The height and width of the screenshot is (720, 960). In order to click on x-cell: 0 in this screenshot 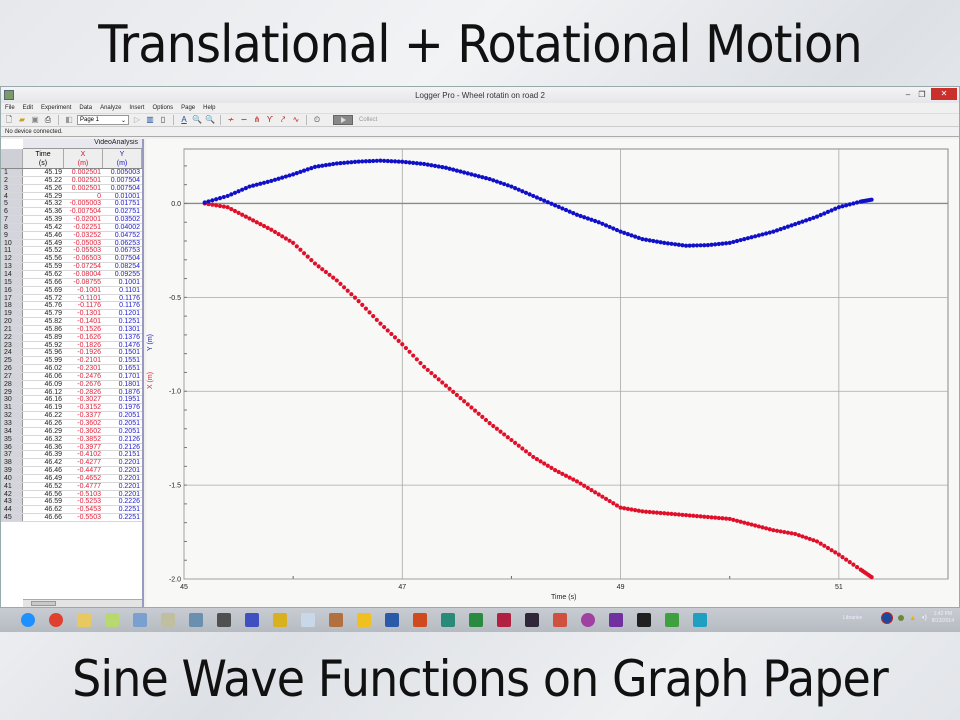, I will do `click(99, 196)`.